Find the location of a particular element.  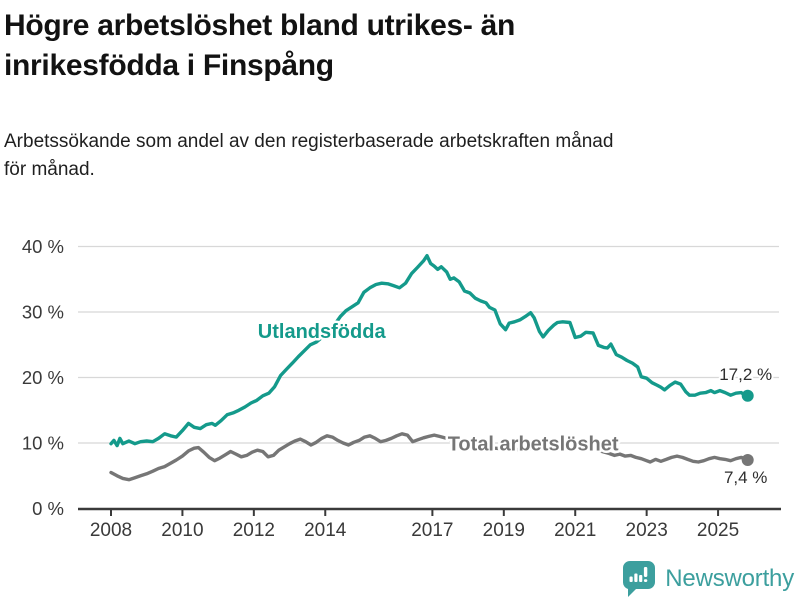

chart-title-line2: inrikesfödda i Finspång is located at coordinates (169, 65).